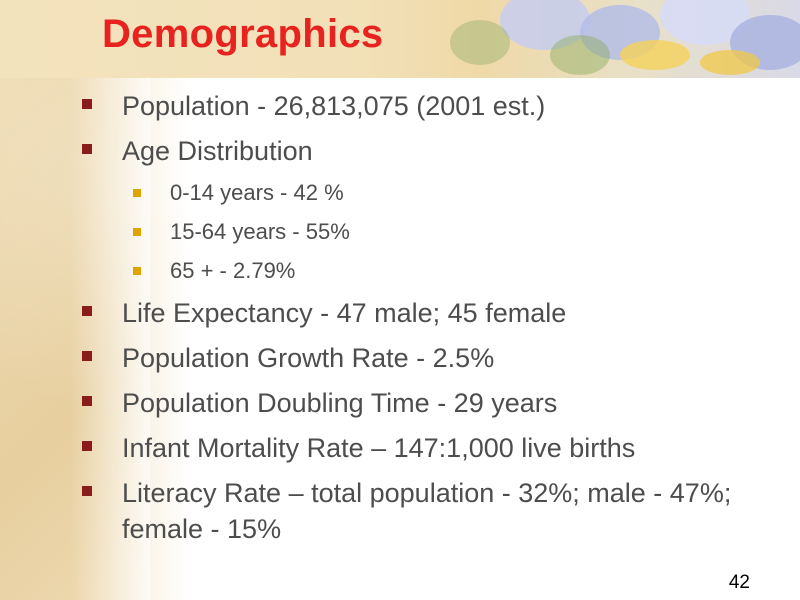 The width and height of the screenshot is (800, 600). What do you see at coordinates (340, 403) in the screenshot?
I see `bullet-text: Population Doubling Time - 29 years` at bounding box center [340, 403].